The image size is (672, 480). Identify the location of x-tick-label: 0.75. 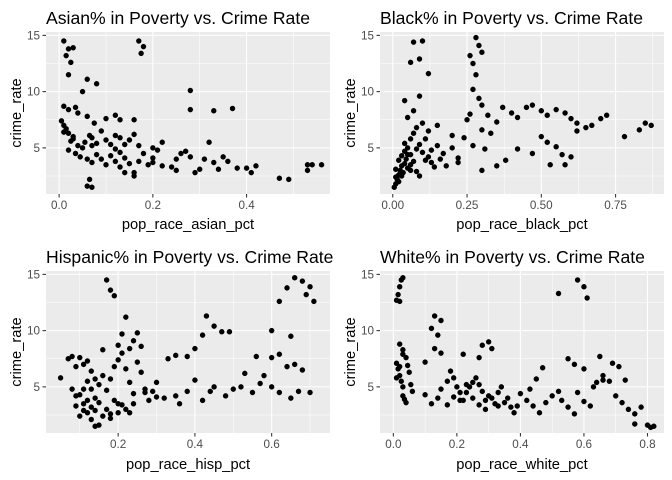
(615, 205).